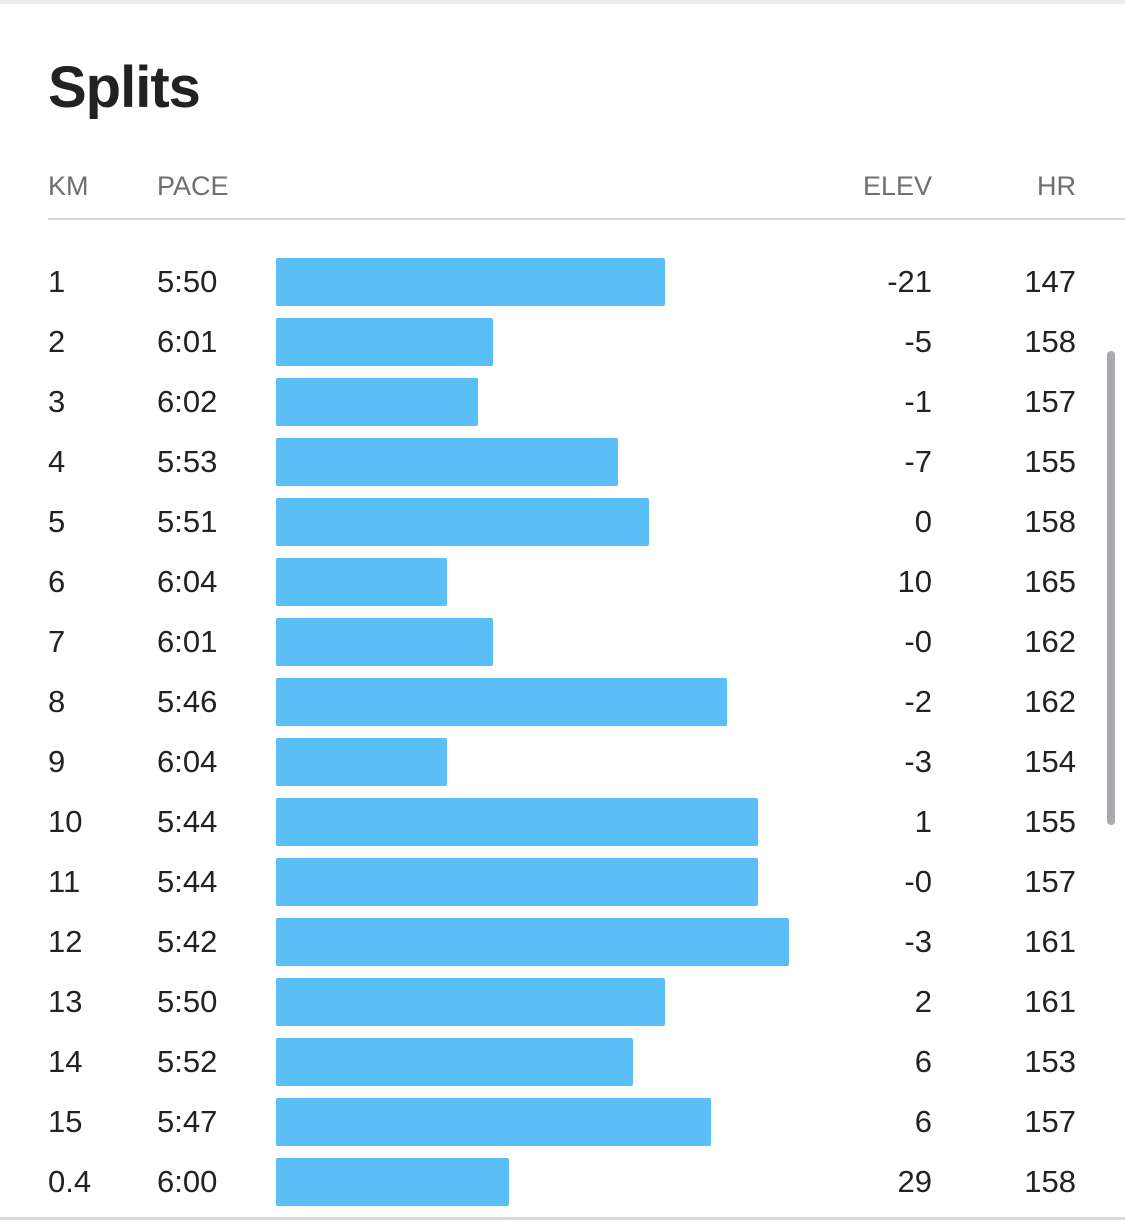 This screenshot has width=1125, height=1220. Describe the element at coordinates (65, 941) in the screenshot. I see `split-km: 12` at that location.